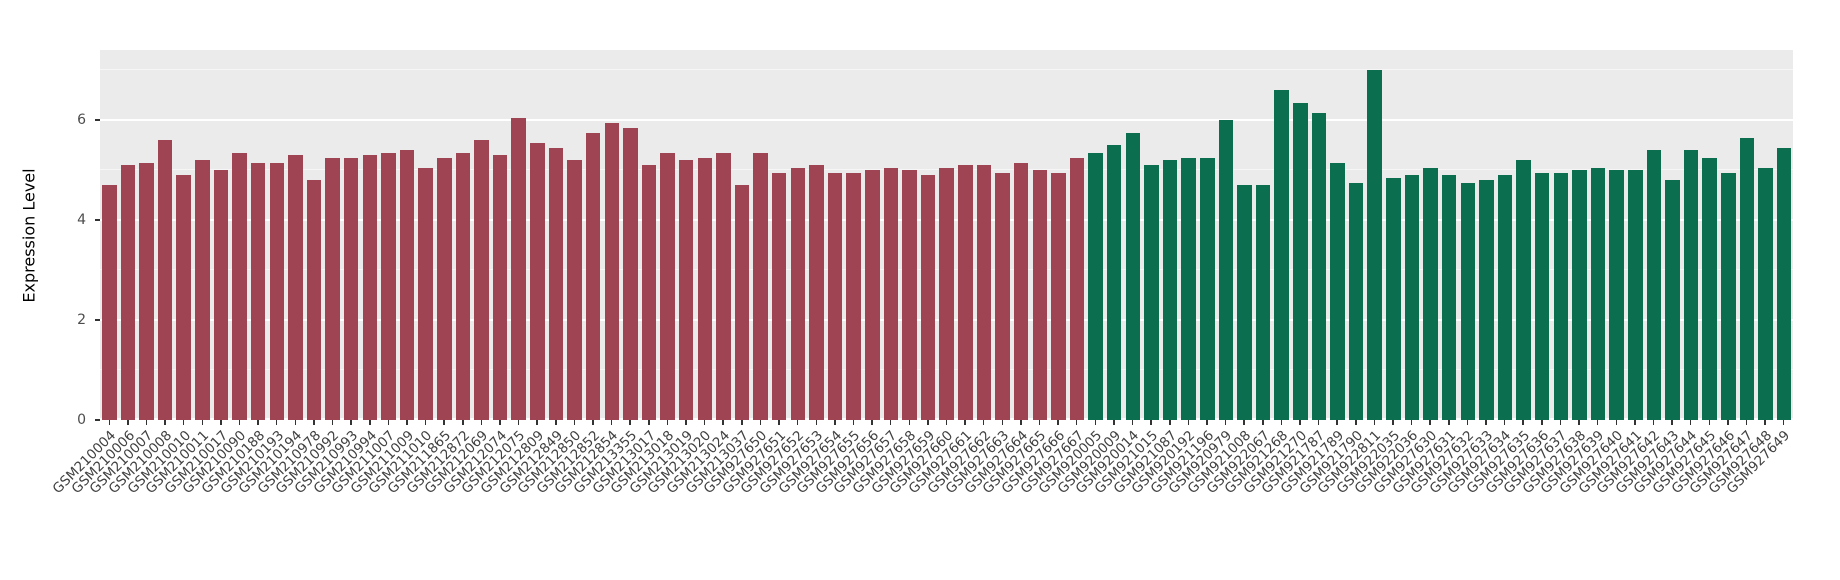 The height and width of the screenshot is (580, 1840). What do you see at coordinates (81, 220) in the screenshot?
I see `y-tick-label: 4` at bounding box center [81, 220].